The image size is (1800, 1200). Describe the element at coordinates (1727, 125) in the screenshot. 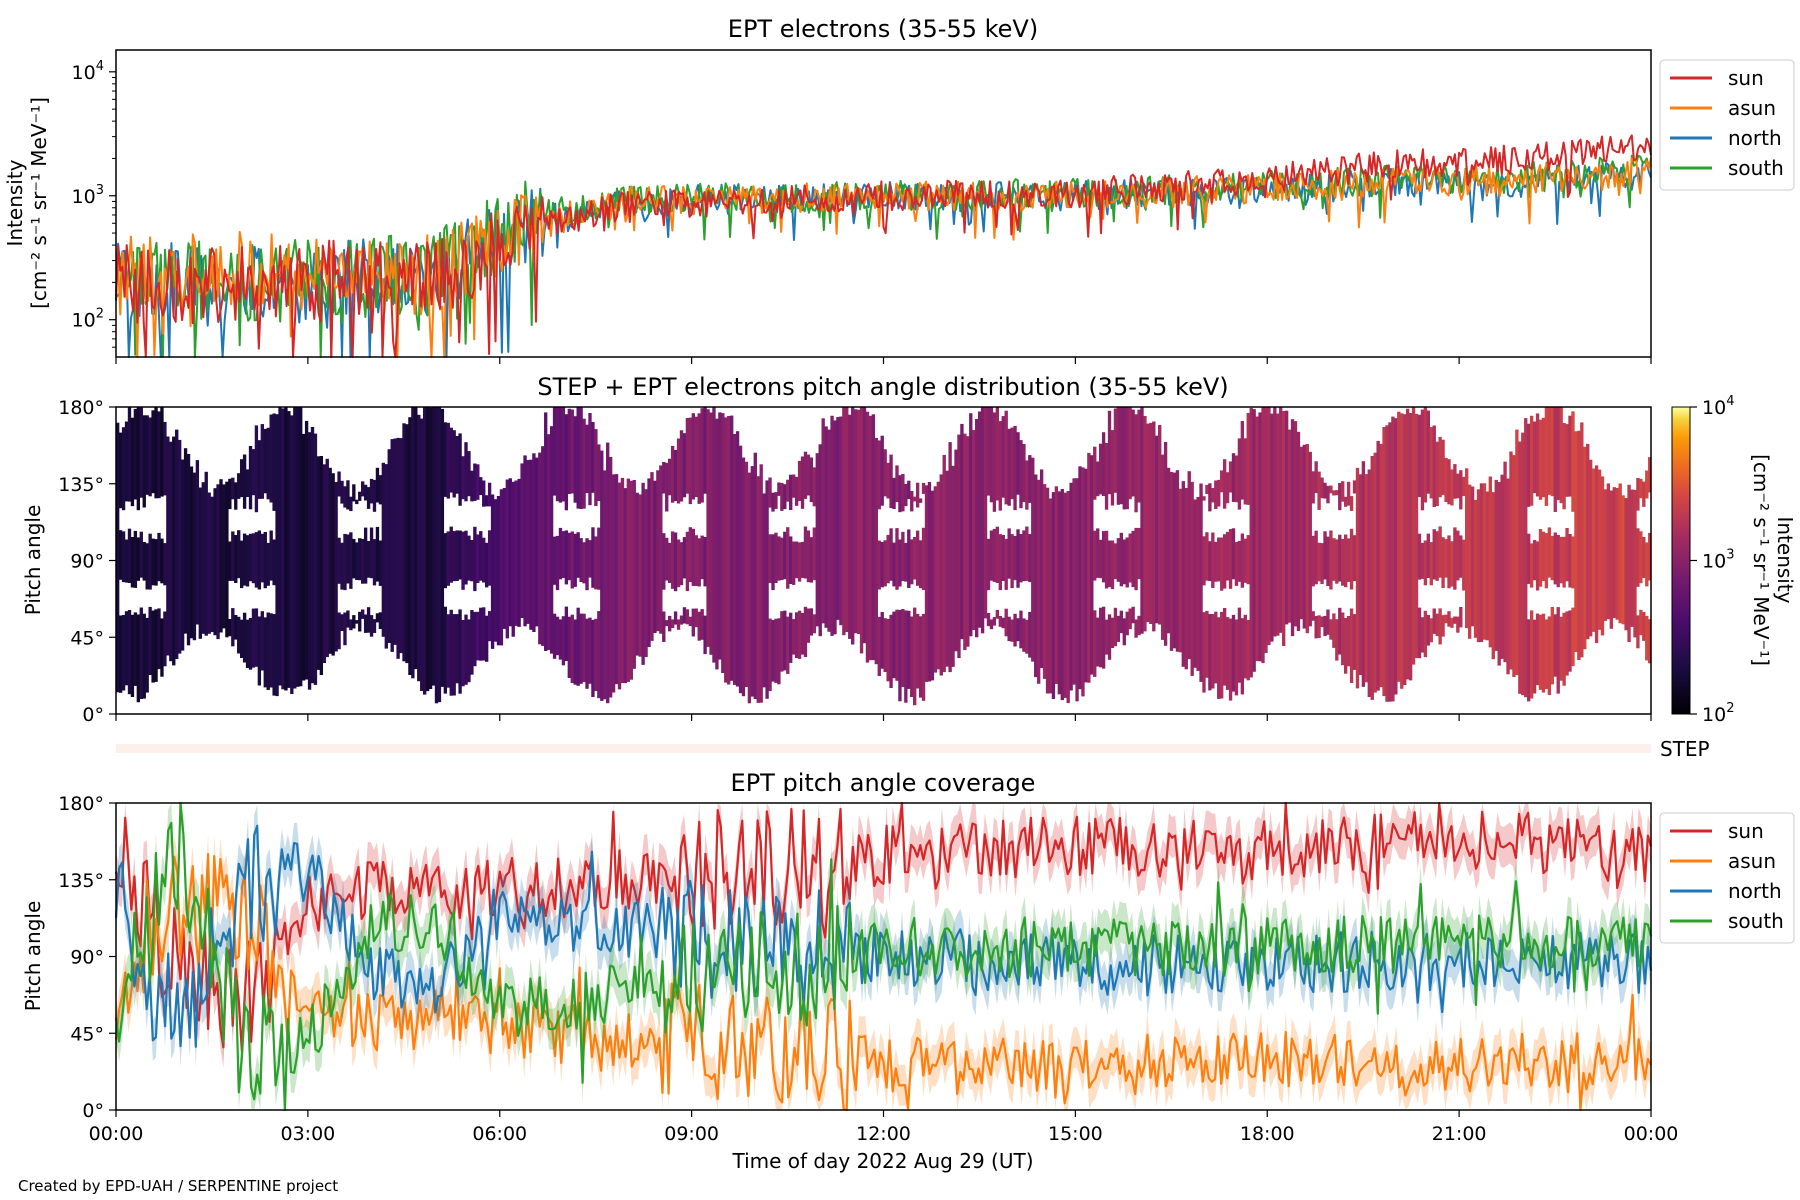

I see `intensity-legend: sun asun north south` at that location.